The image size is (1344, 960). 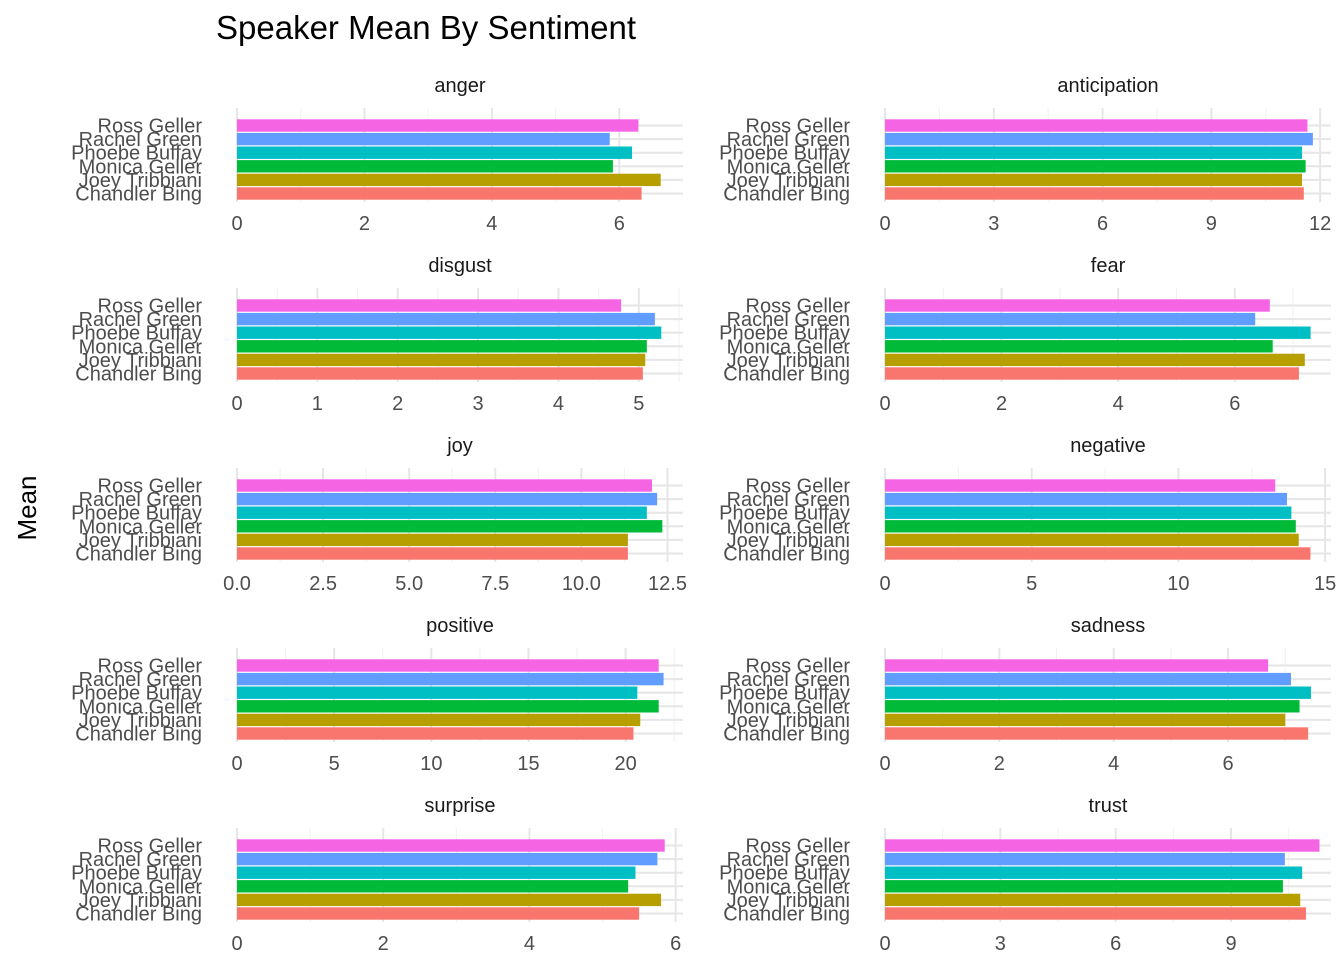 I want to click on panel-title: positive, so click(x=460, y=626).